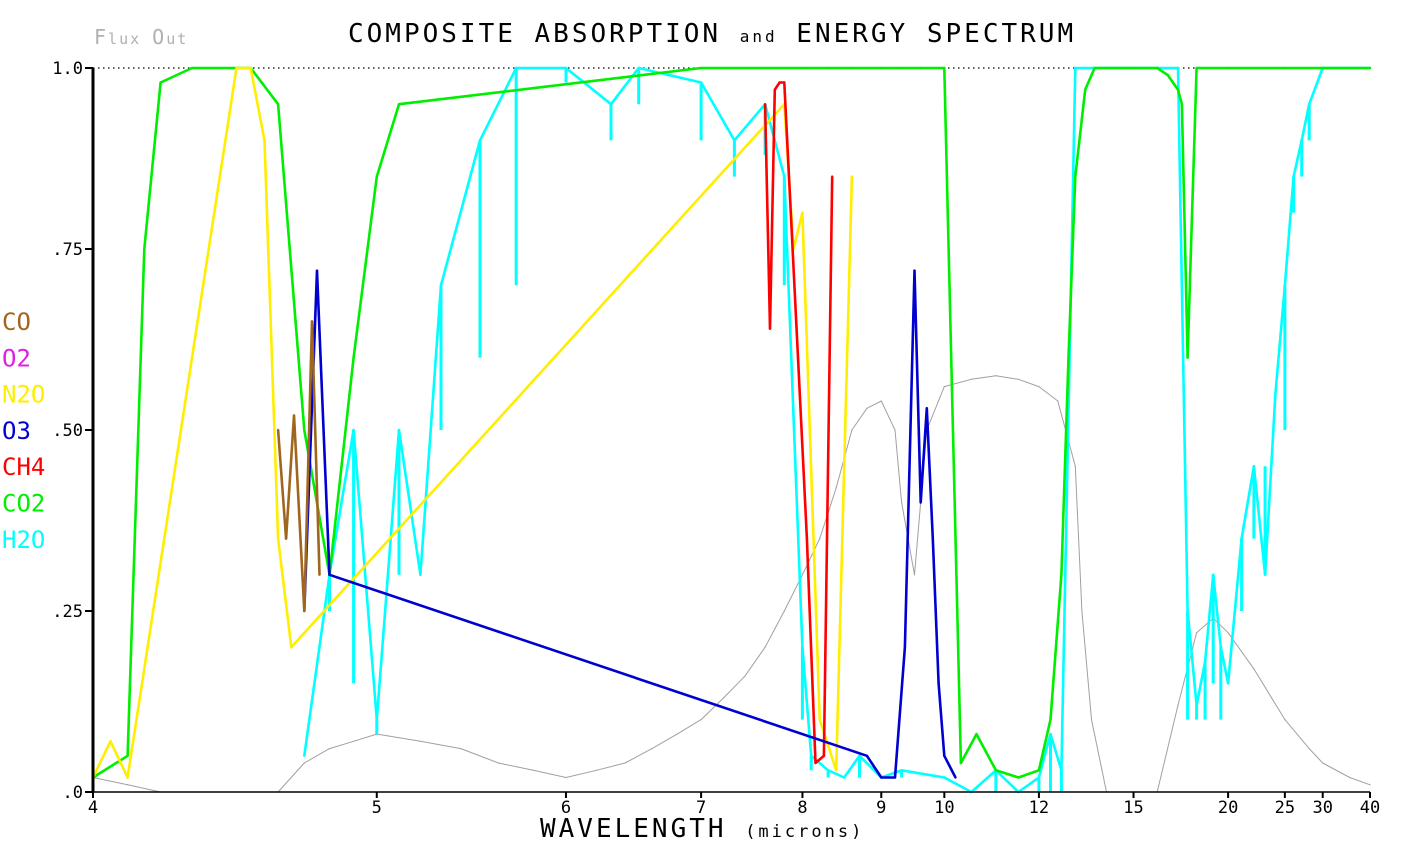 The image size is (1404, 862). Describe the element at coordinates (23, 540) in the screenshot. I see `legend-item-h2o: H2O` at that location.